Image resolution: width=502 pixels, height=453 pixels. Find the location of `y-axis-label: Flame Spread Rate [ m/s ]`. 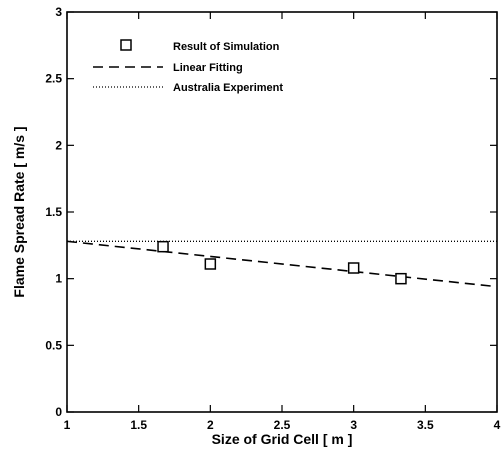

y-axis-label: Flame Spread Rate [ m/s ] is located at coordinates (19, 211).